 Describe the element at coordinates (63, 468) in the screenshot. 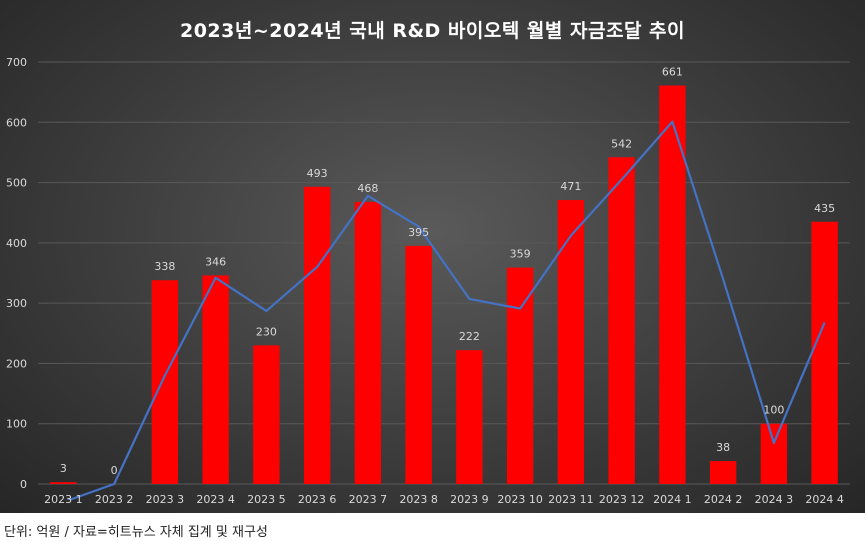

I see `data-label: 3` at that location.